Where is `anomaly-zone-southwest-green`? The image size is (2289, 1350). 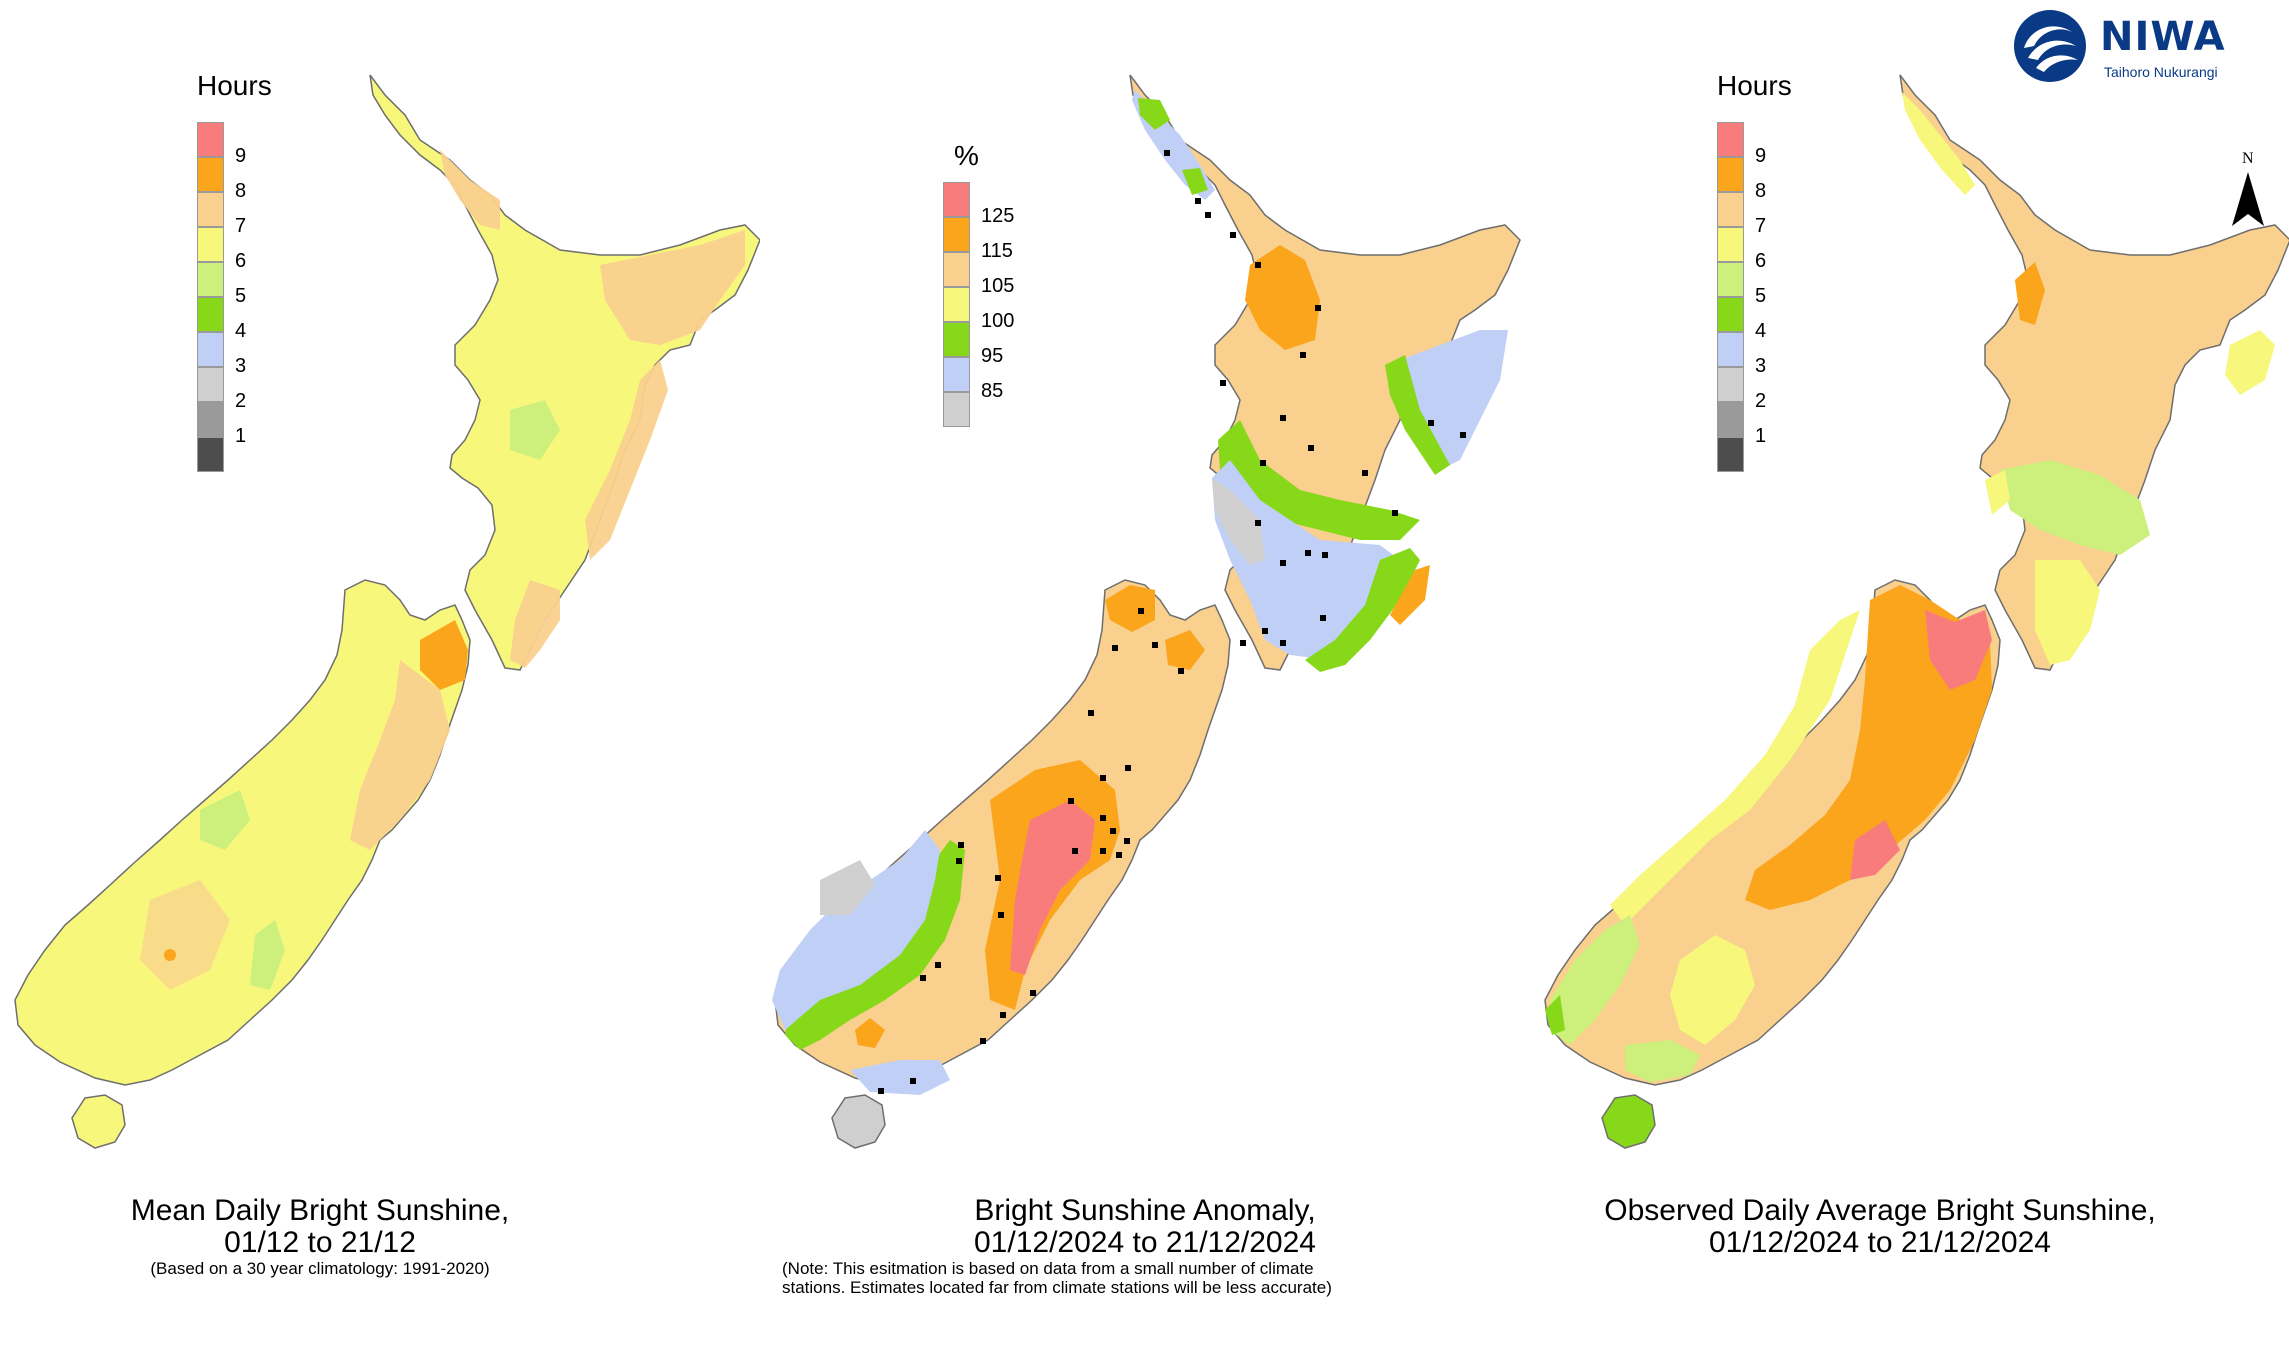
anomaly-zone-southwest-green is located at coordinates (875, 945).